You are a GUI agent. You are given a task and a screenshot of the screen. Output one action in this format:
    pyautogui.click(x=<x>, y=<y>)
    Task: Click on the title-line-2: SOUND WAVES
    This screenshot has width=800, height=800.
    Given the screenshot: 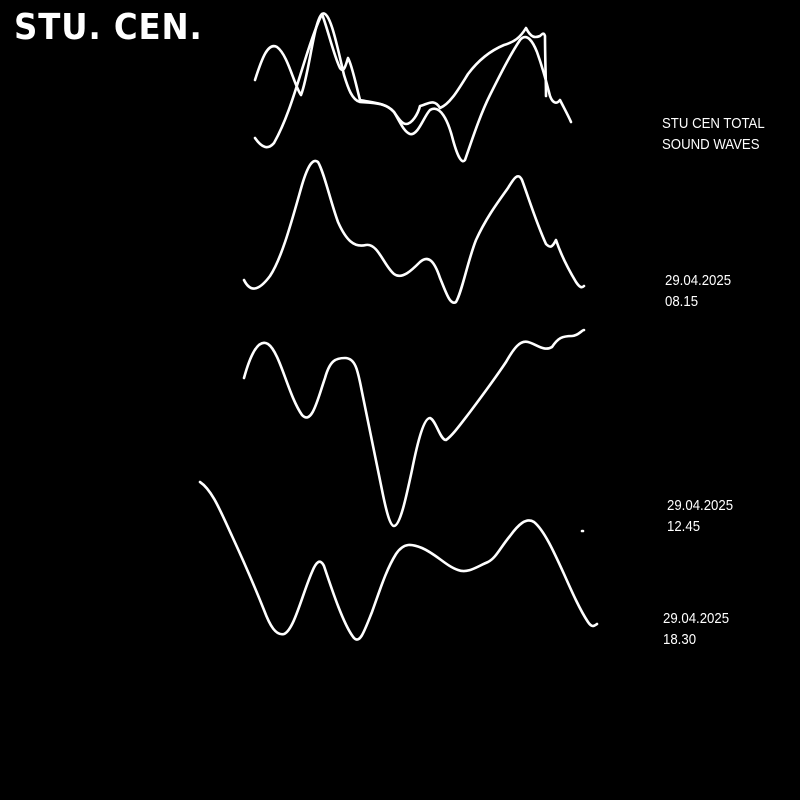 What is the action you would take?
    pyautogui.click(x=711, y=144)
    